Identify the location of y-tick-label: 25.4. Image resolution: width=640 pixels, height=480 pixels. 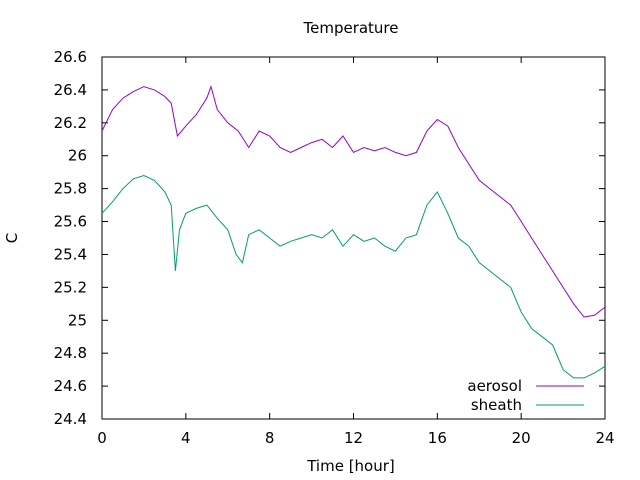
(70, 254).